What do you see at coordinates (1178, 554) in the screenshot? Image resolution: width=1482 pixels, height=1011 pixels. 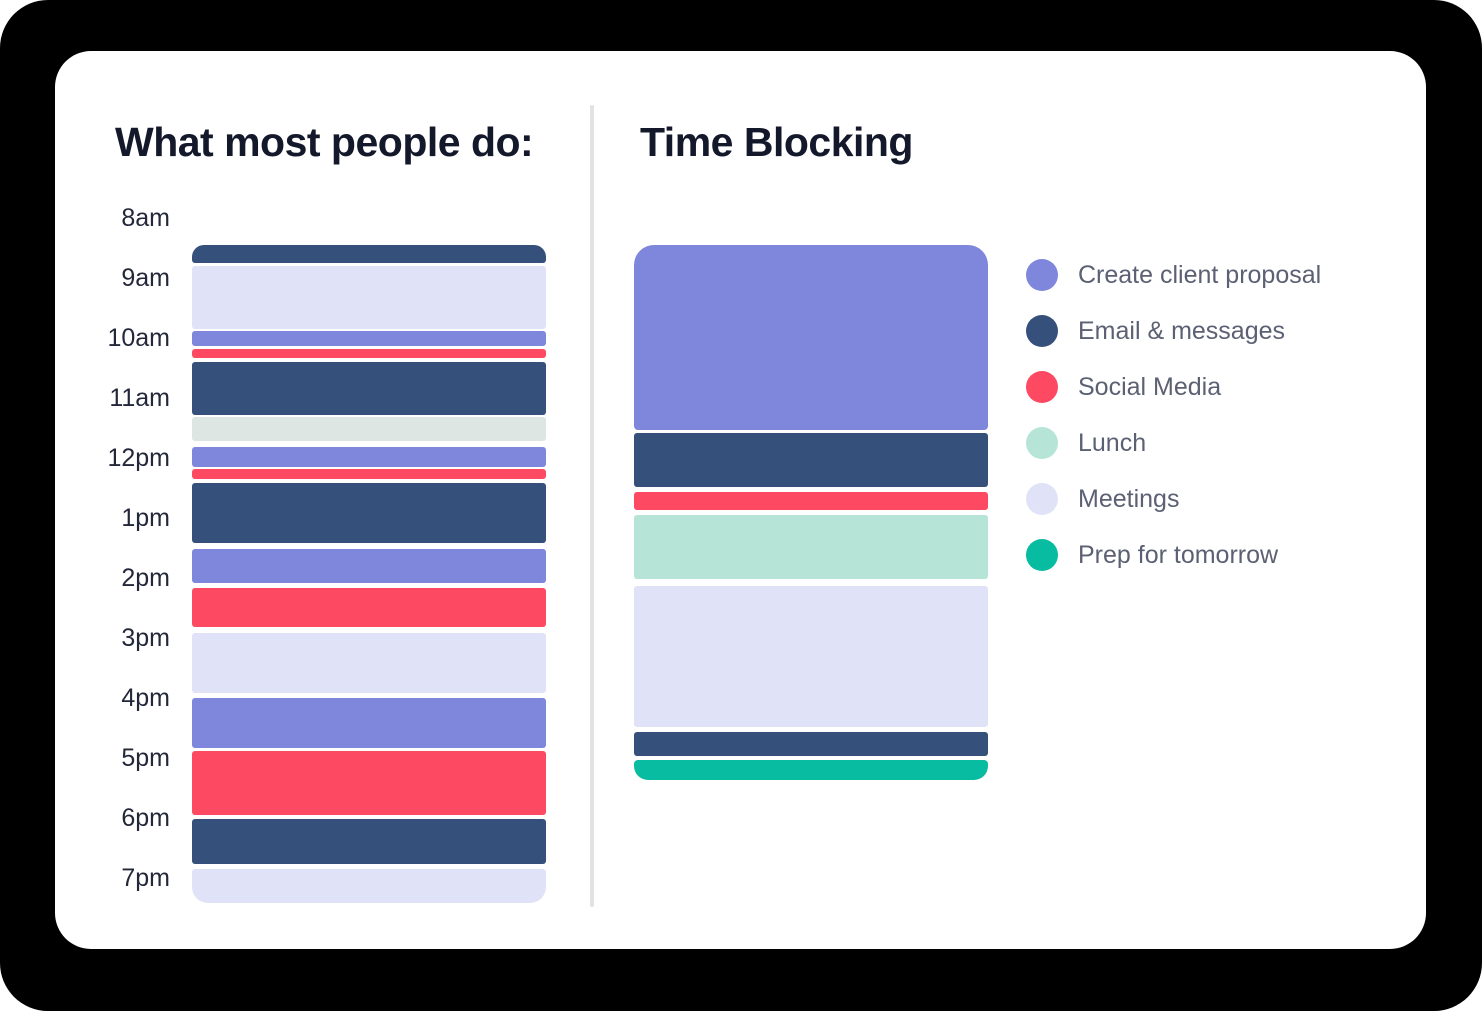 I see `legend-label: Prep for tomorrow` at bounding box center [1178, 554].